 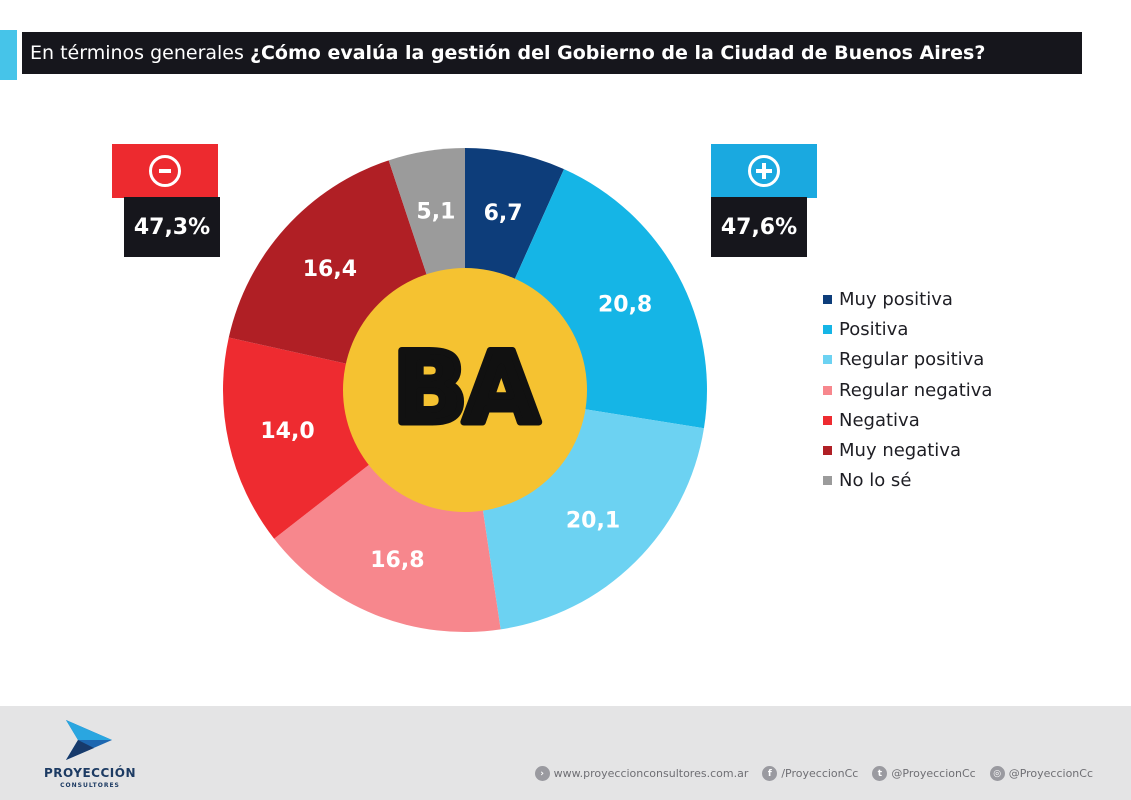 I want to click on brand-name: PROYECCIÓN, so click(x=90, y=773).